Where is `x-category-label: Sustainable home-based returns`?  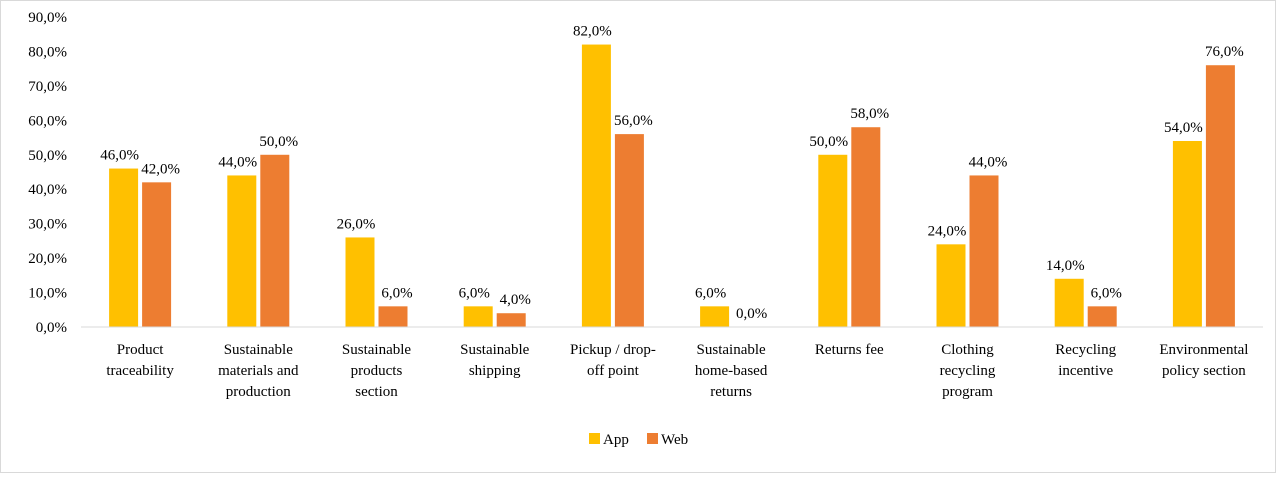
x-category-label: Sustainable home-based returns is located at coordinates (731, 371).